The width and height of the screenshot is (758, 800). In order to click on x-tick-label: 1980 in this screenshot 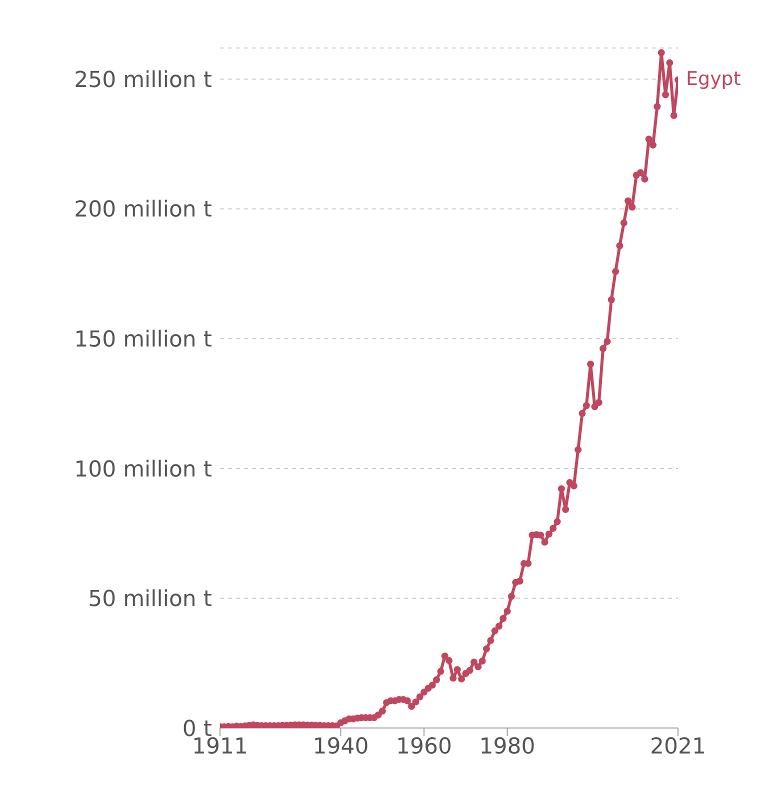, I will do `click(507, 747)`.